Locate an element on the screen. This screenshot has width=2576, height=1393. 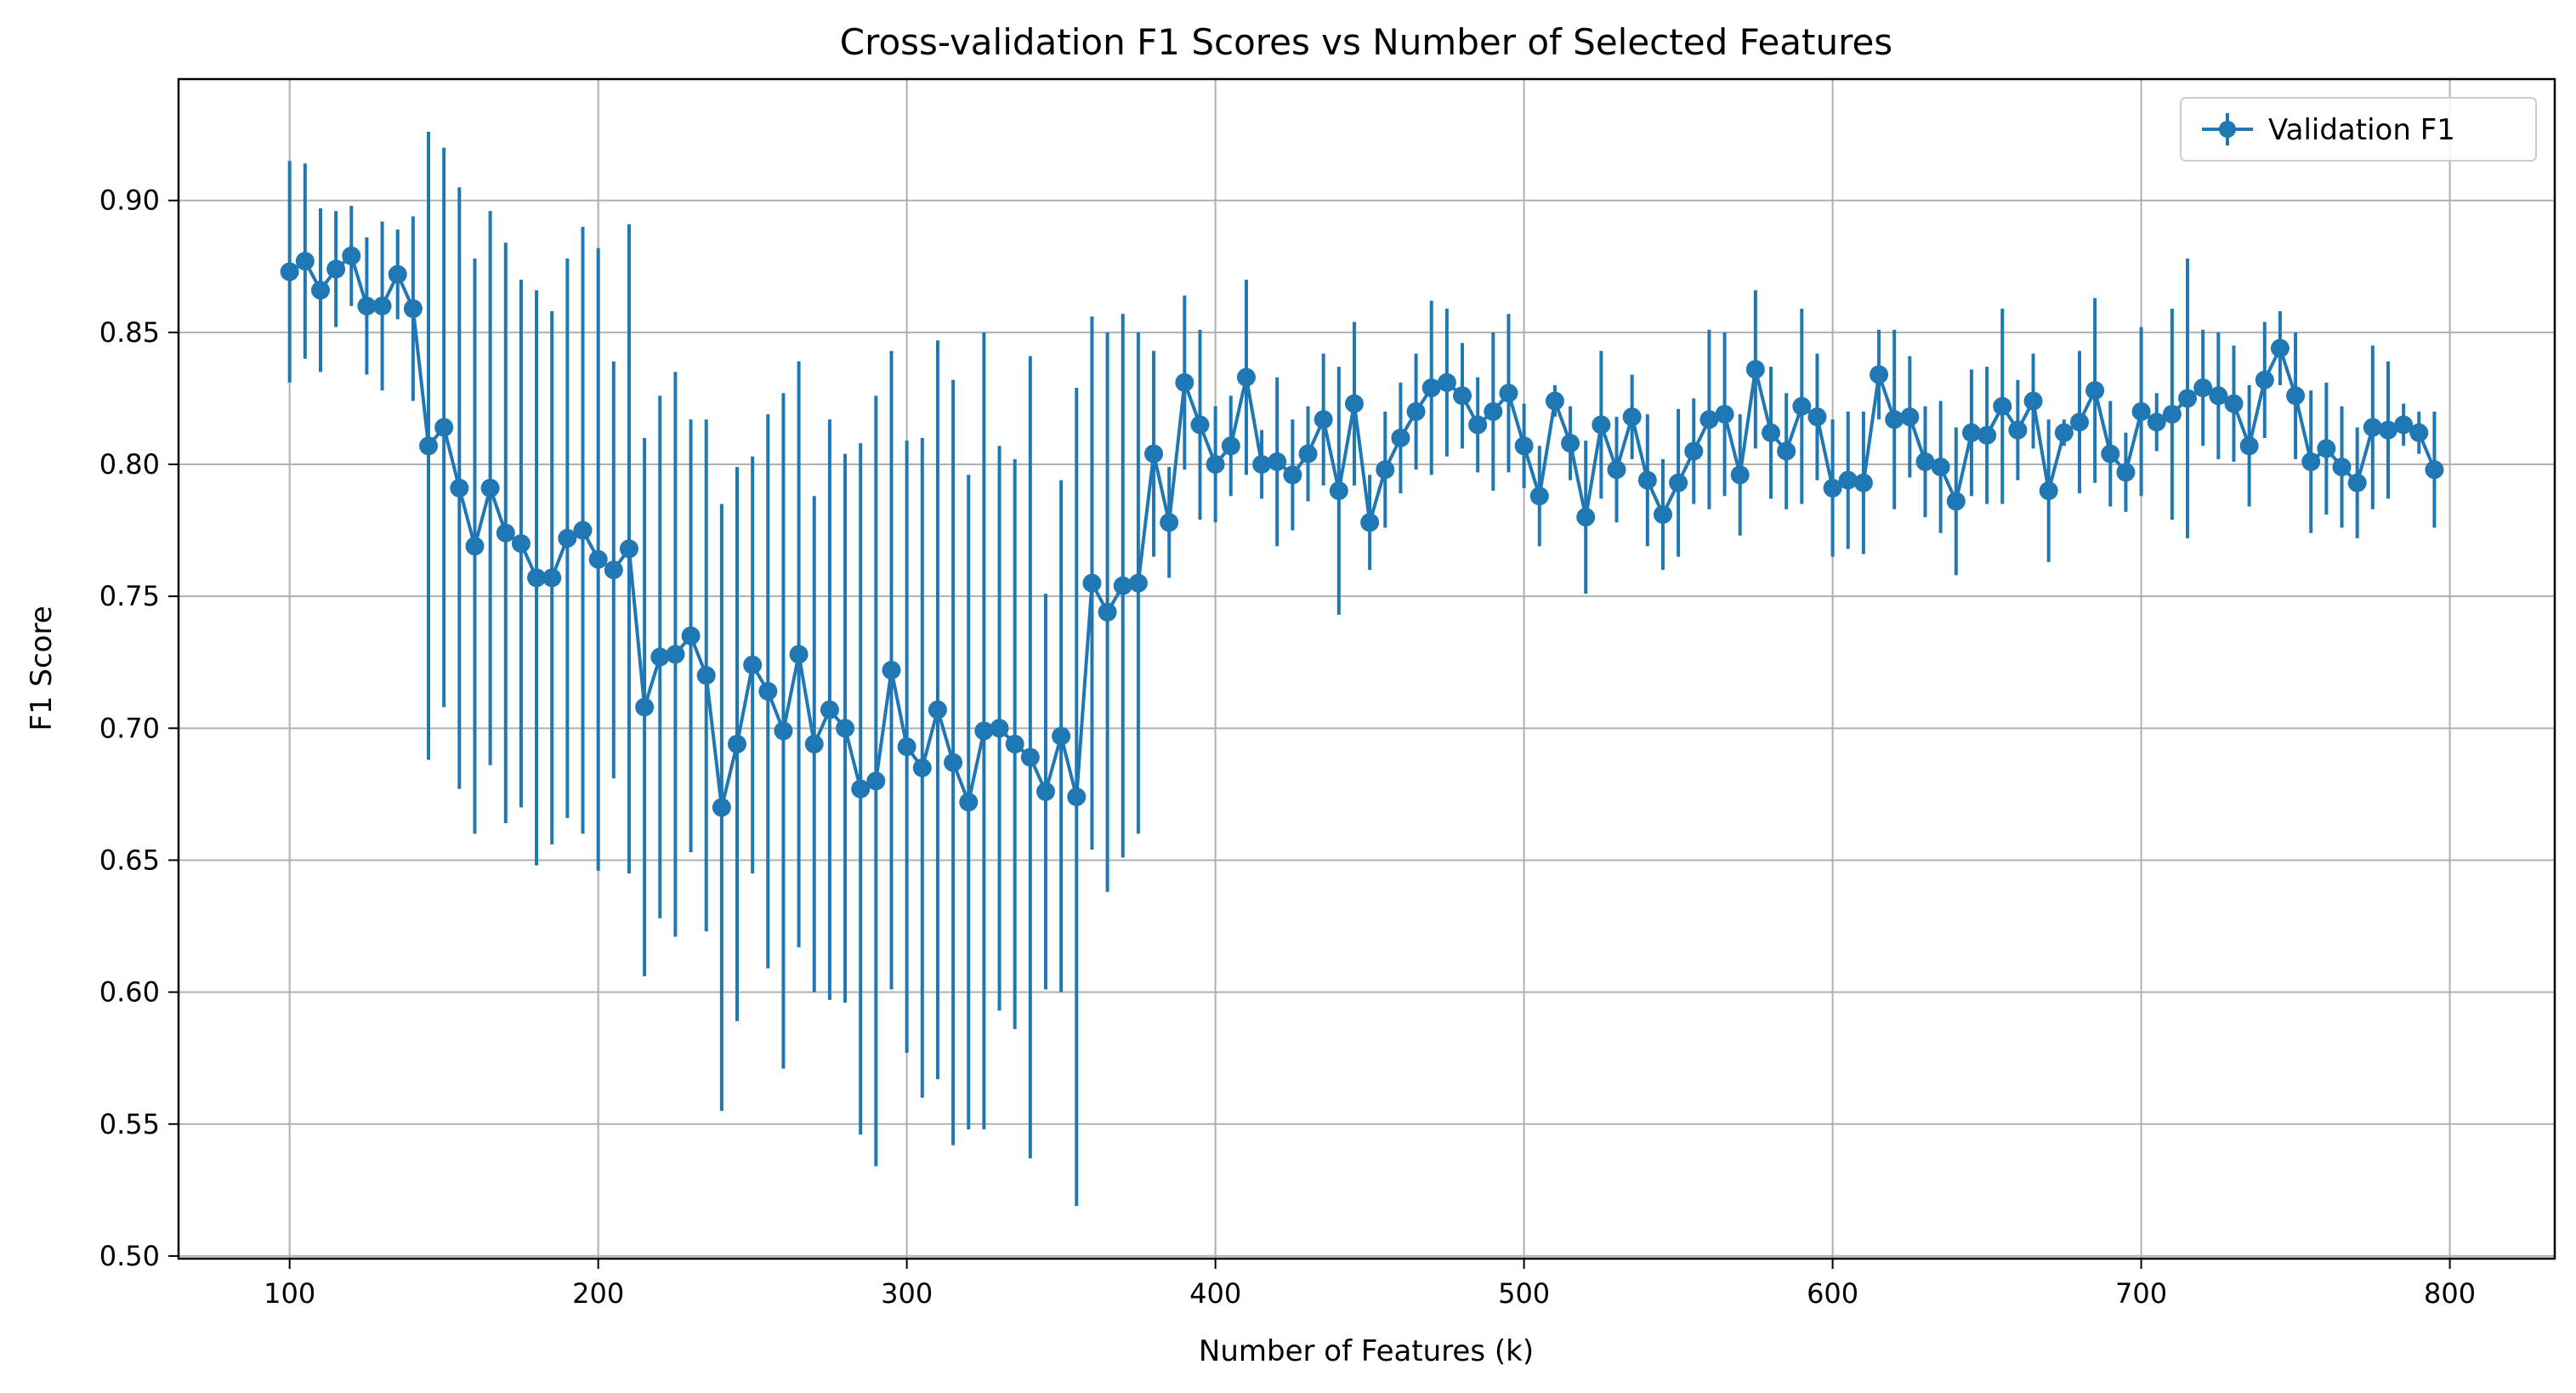
y-axis-label: F1 Score is located at coordinates (42, 668).